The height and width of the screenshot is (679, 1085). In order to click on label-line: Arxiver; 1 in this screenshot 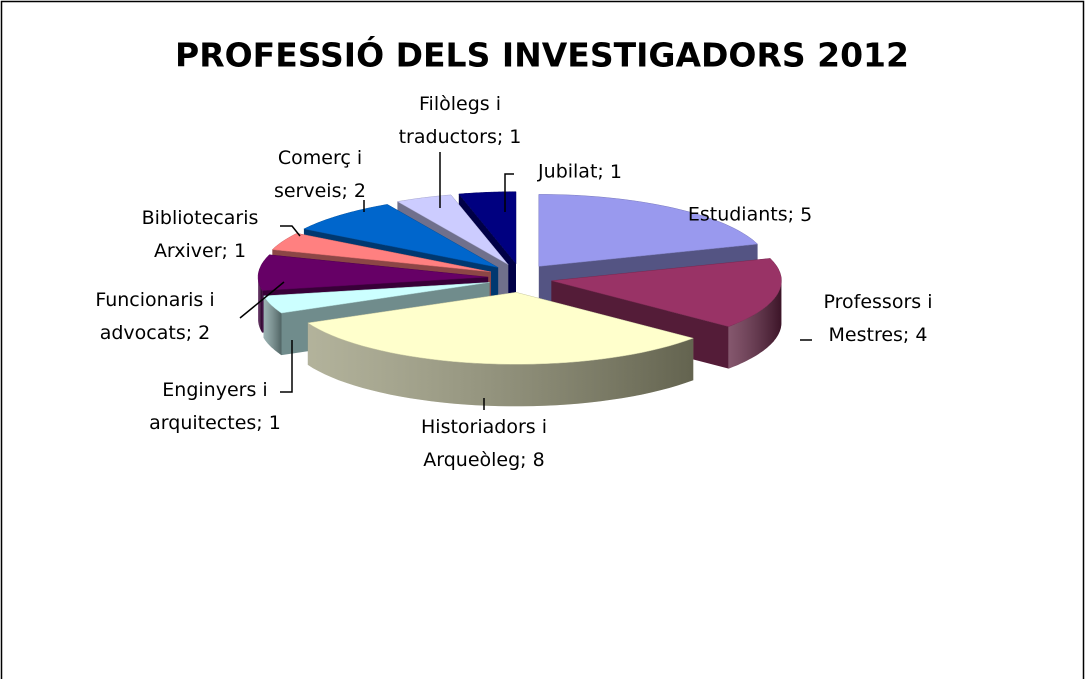, I will do `click(200, 251)`.